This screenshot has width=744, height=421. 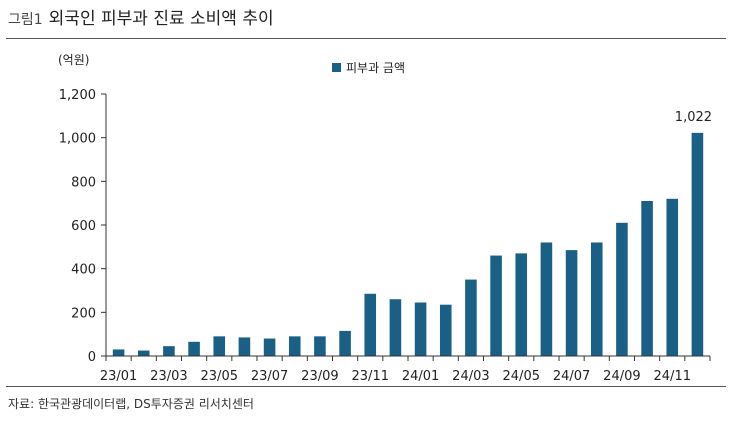 I want to click on y-tick-label: 1,200, so click(x=77, y=95).